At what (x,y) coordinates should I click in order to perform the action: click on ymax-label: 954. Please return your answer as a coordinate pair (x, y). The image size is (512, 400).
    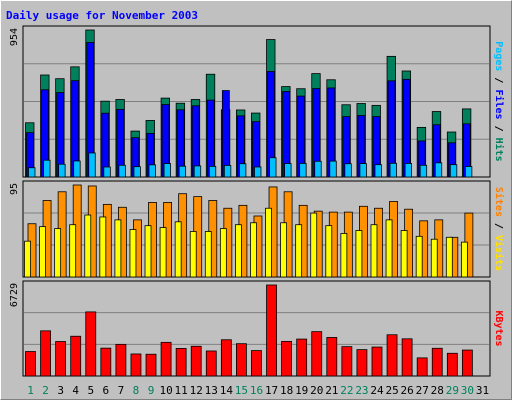
    Looking at the image, I should click on (14, 37).